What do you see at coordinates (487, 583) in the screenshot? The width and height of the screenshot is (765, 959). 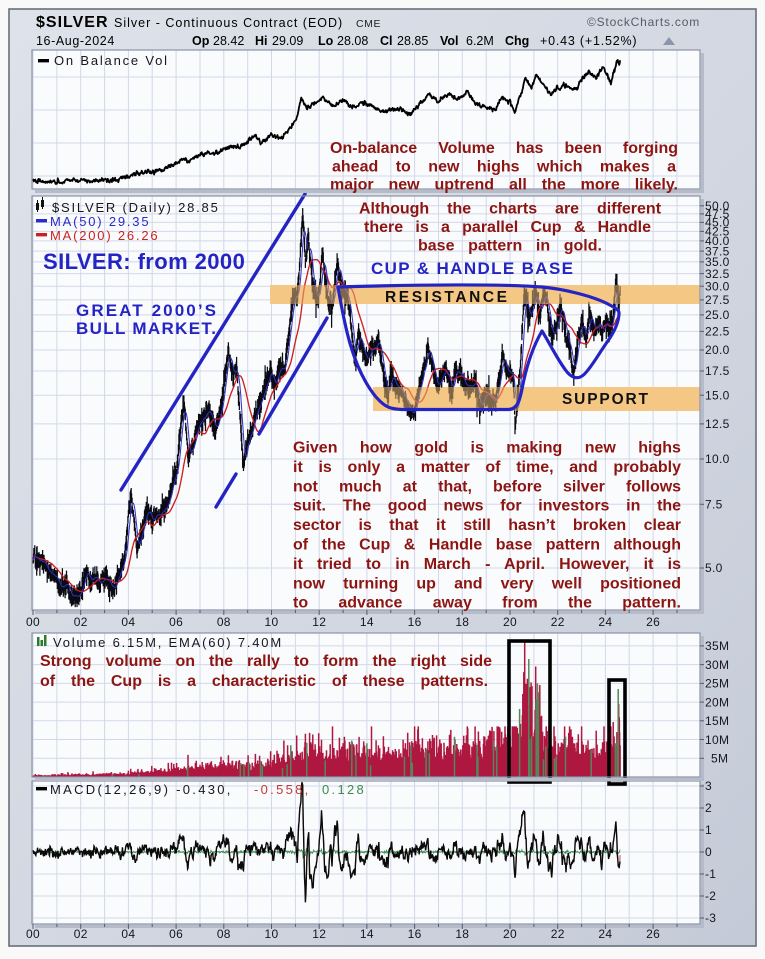 I see `svg-text:now turning up and very well p: now turning up and very well positioned` at bounding box center [487, 583].